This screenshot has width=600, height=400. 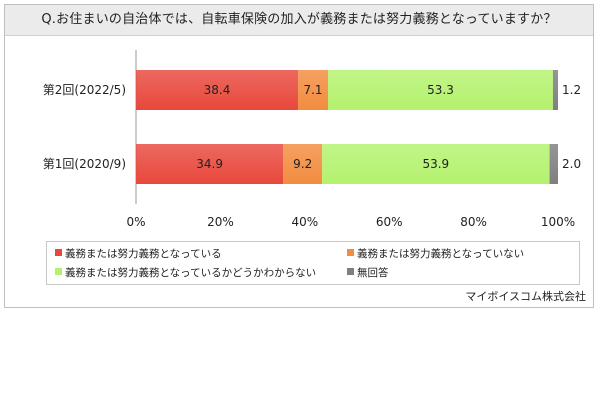 What do you see at coordinates (558, 222) in the screenshot?
I see `x-tick-label: 100%` at bounding box center [558, 222].